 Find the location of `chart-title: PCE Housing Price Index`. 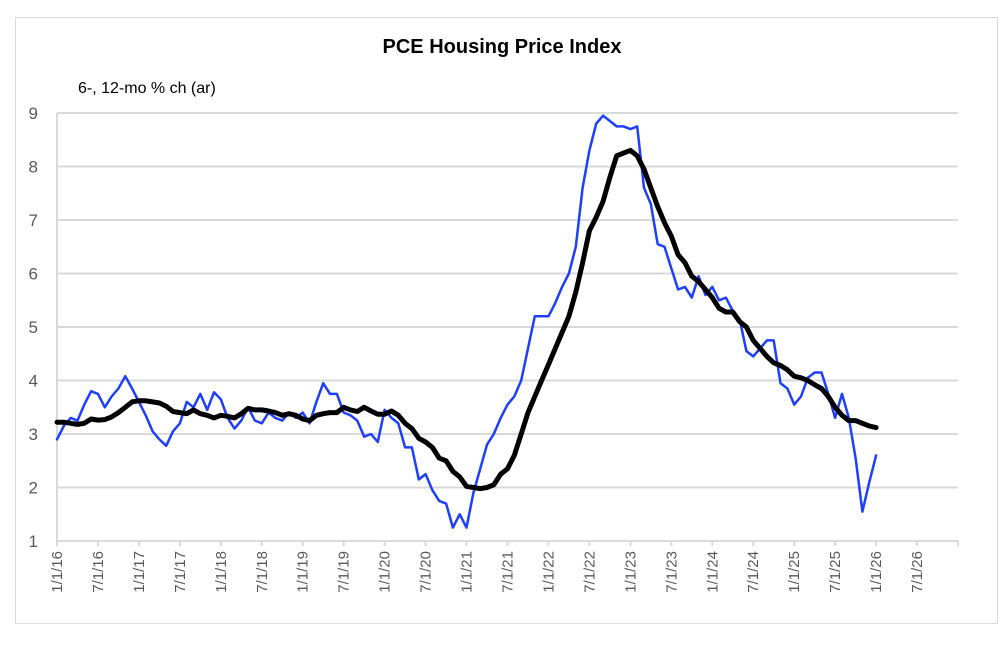

chart-title: PCE Housing Price Index is located at coordinates (502, 47).